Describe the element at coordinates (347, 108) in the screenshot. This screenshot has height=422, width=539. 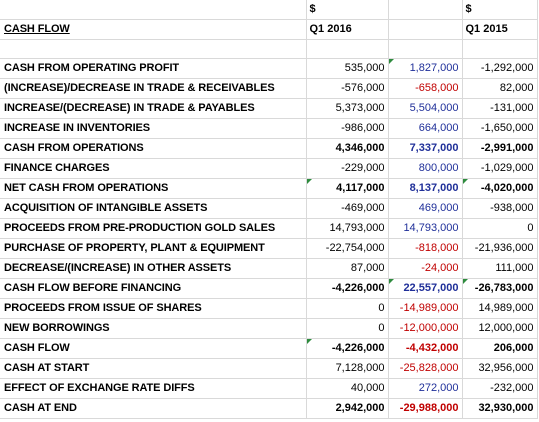
I see `value-q1-2016: 5,373,000` at that location.